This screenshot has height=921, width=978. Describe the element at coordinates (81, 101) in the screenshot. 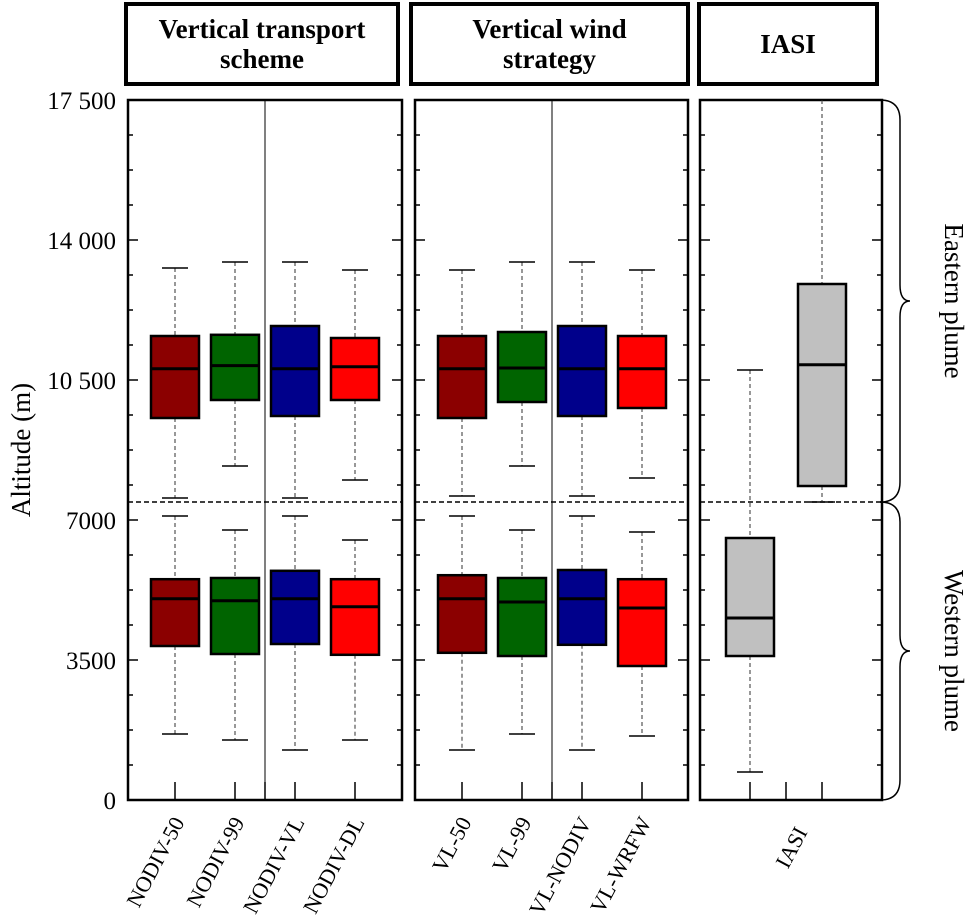

I see `y-tick-label: 17 500` at that location.